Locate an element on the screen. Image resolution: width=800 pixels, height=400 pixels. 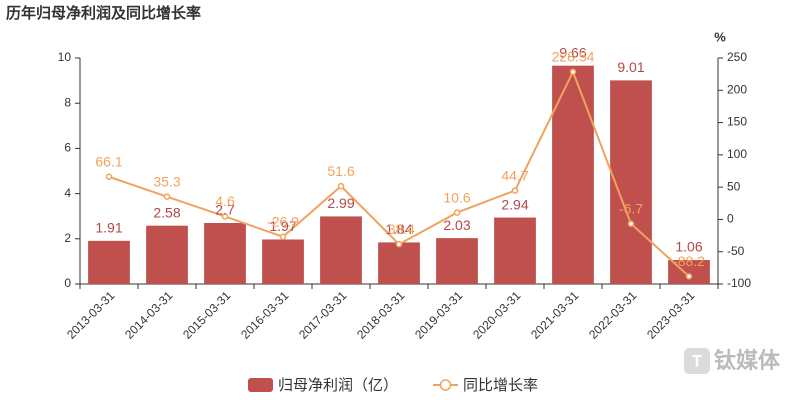
svg-text: T is located at coordinates (697, 360).